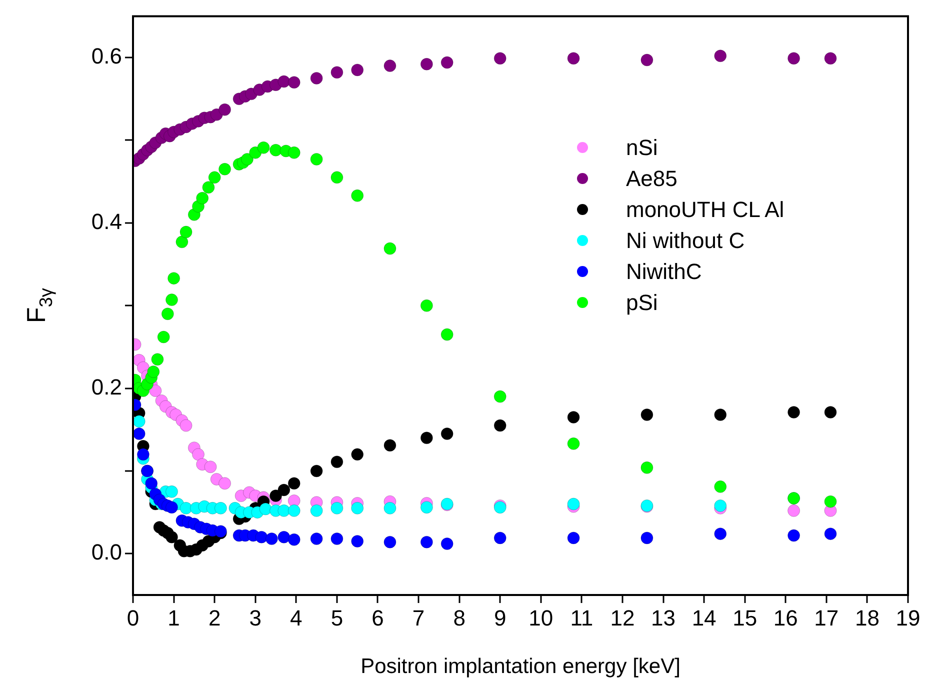  What do you see at coordinates (663, 617) in the screenshot?
I see `x-tick-label: 13` at bounding box center [663, 617].